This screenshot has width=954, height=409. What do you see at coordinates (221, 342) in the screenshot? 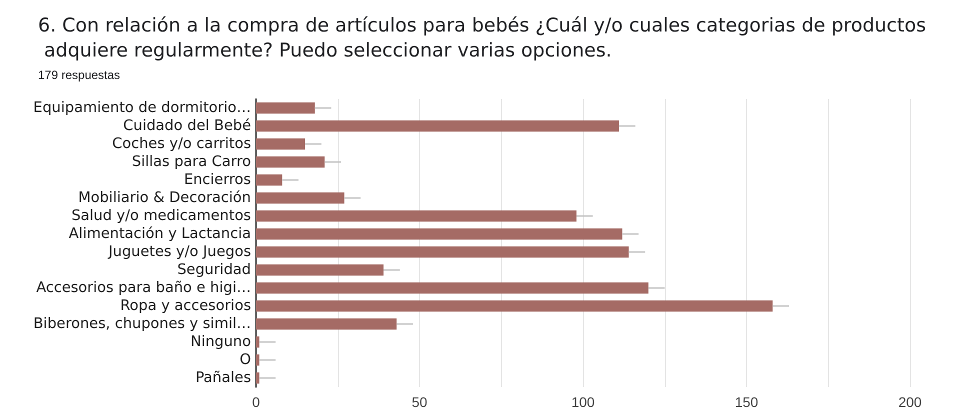
I see `y-tick-label: Ninguno` at bounding box center [221, 342].